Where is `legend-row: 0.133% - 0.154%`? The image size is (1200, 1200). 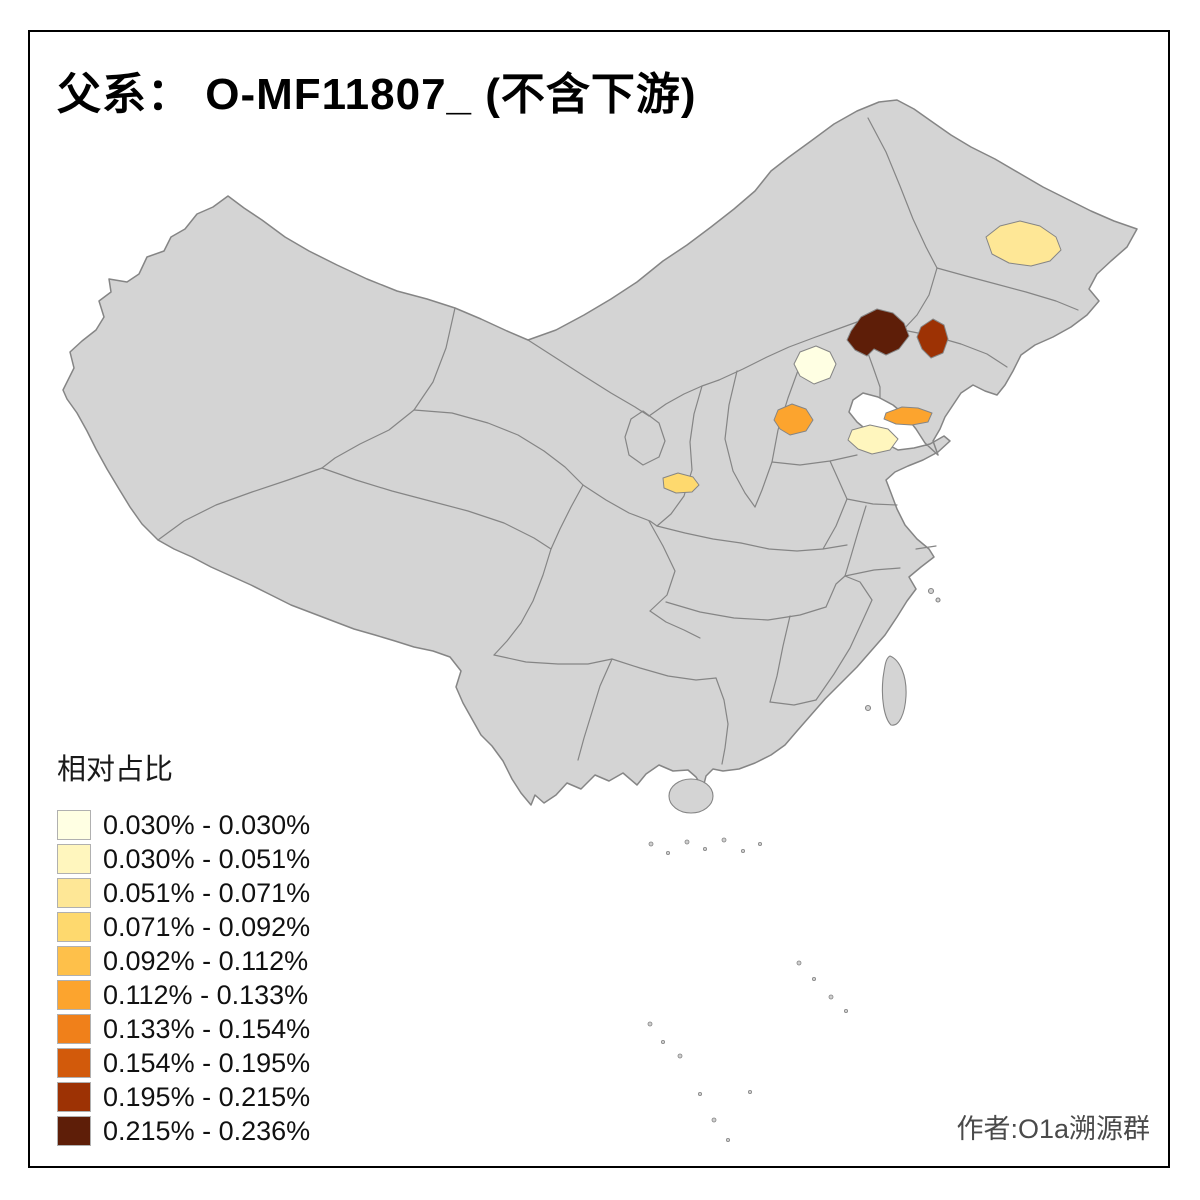
legend-row: 0.133% - 0.154% is located at coordinates (183, 1029).